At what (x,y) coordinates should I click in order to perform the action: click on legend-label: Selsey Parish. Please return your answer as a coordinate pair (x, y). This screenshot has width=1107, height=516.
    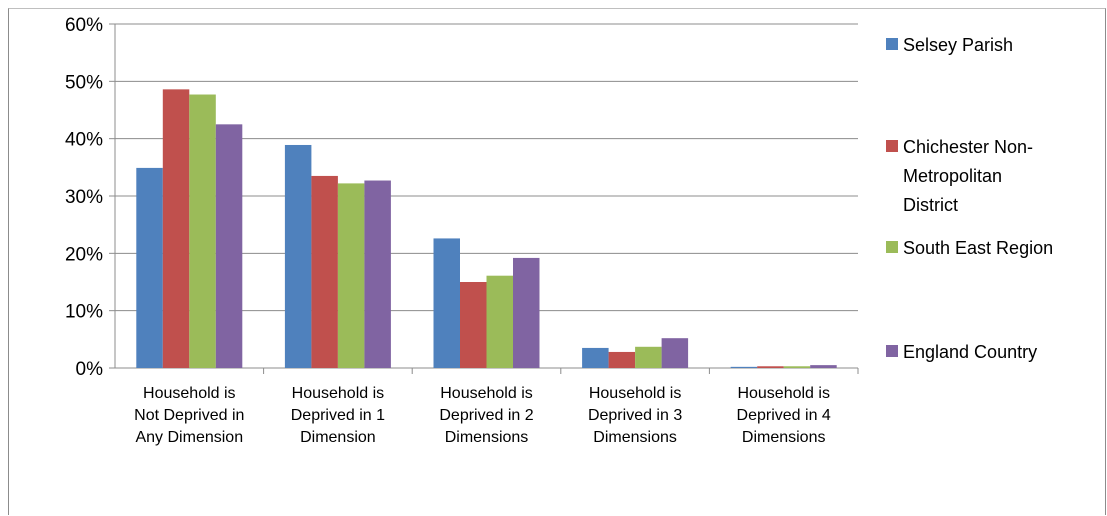
    Looking at the image, I should click on (958, 45).